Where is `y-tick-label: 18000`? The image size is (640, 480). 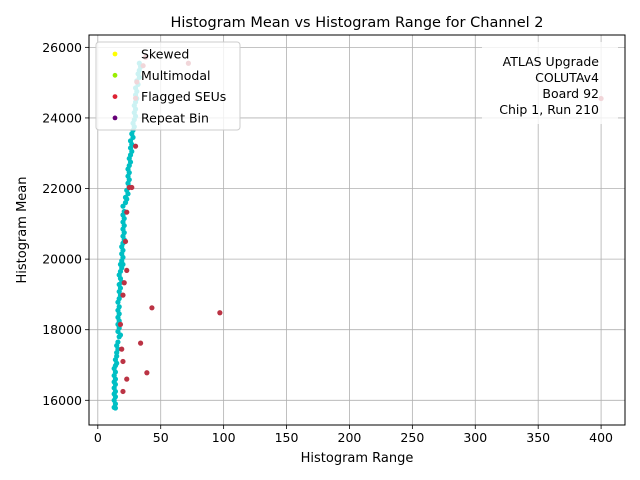 y-tick-label: 18000 is located at coordinates (62, 329).